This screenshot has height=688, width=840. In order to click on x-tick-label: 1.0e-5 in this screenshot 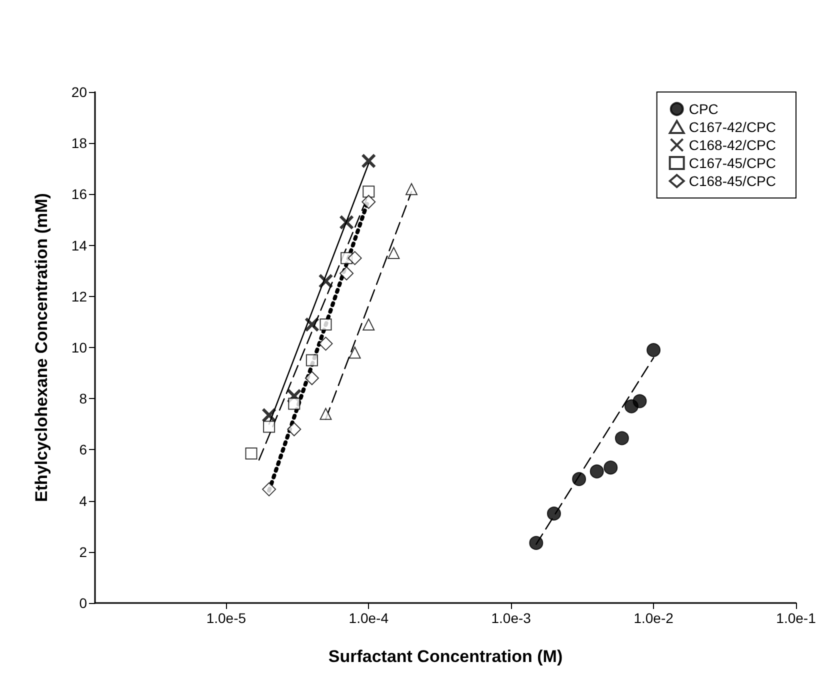, I will do `click(226, 618)`.